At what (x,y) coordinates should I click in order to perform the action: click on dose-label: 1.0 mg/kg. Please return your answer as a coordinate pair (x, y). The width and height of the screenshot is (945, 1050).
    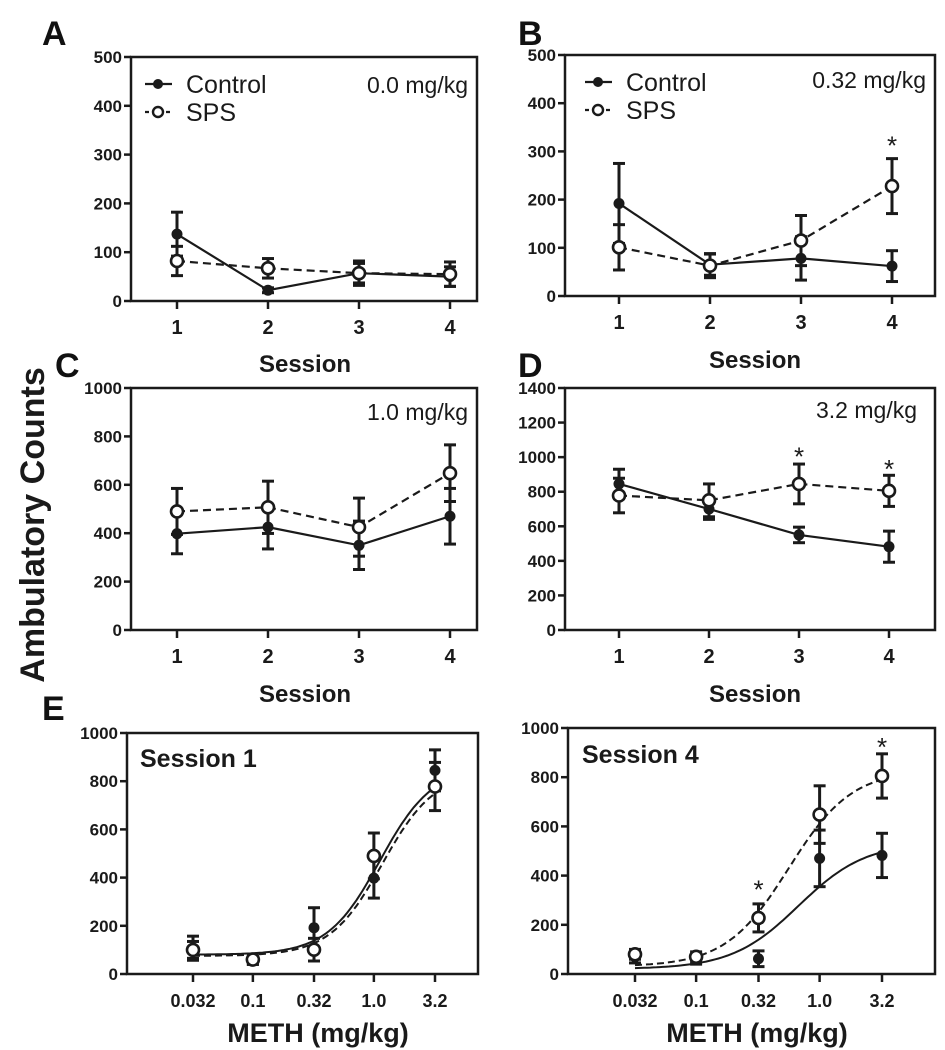
    Looking at the image, I should click on (417, 412).